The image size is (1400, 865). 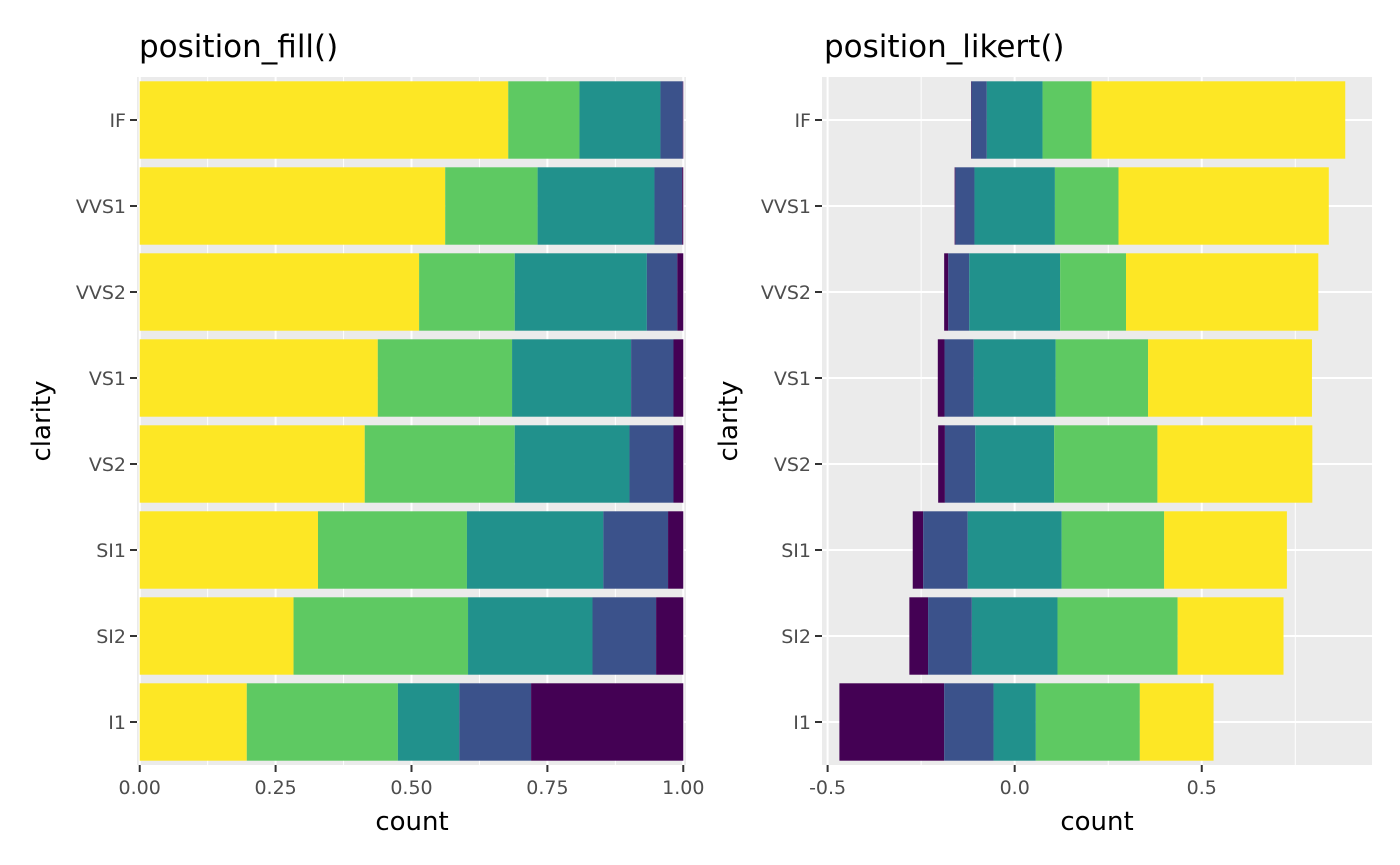 I want to click on likert-x-axis-title: count, so click(x=1096, y=822).